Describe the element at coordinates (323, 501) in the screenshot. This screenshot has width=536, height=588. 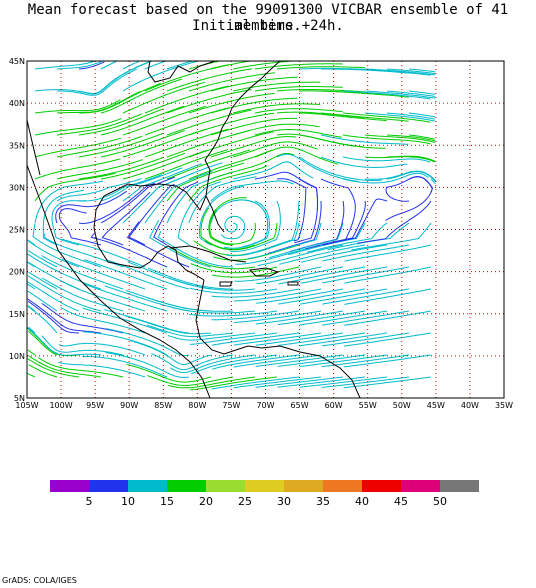
I see `legend-label: 35` at that location.